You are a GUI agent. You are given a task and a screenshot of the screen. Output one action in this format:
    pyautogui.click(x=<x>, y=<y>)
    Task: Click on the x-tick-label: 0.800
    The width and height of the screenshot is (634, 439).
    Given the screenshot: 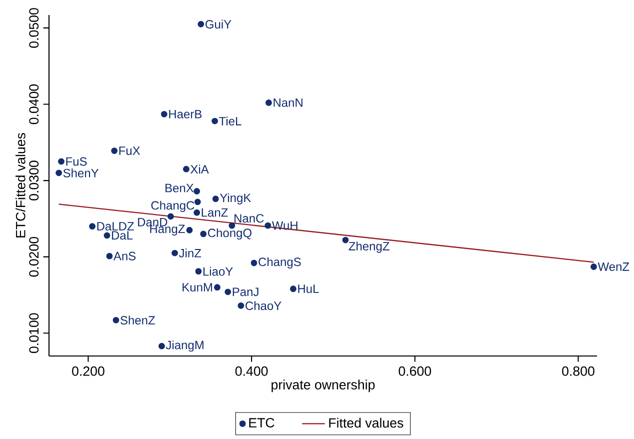 What is the action you would take?
    pyautogui.click(x=578, y=371)
    